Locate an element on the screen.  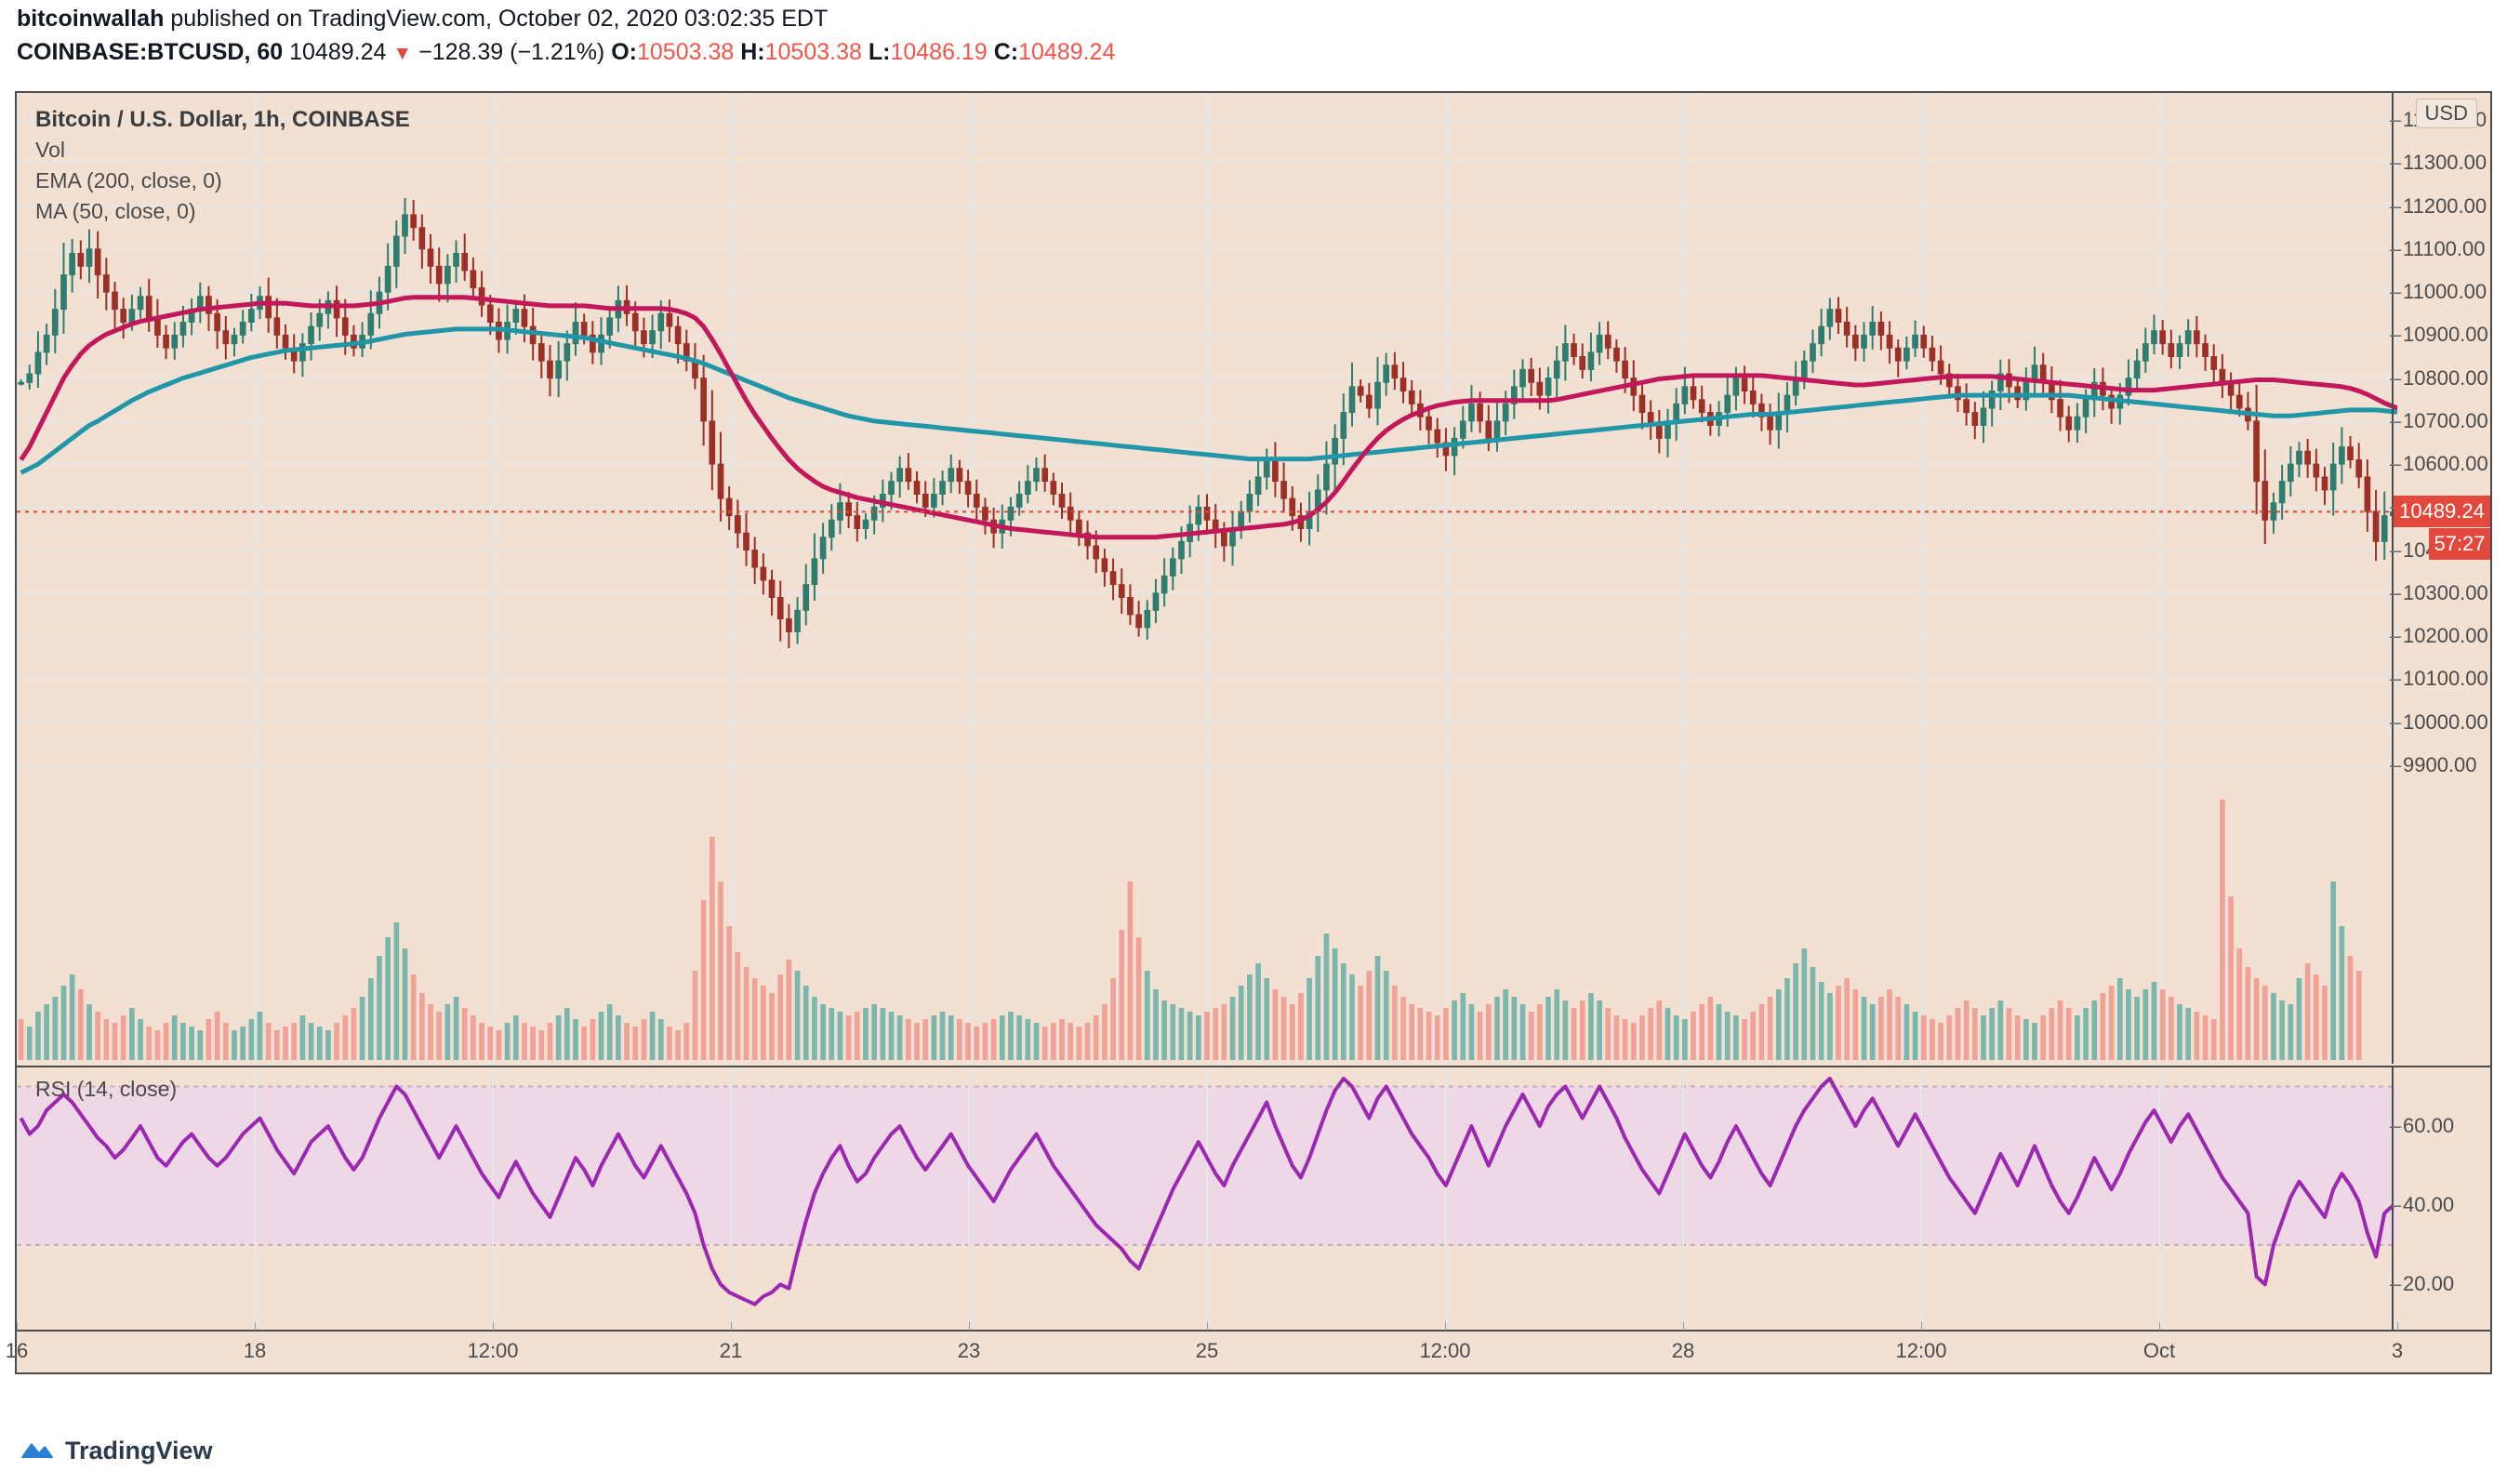
change-down-arrow-icon: ▼ is located at coordinates (402, 53).